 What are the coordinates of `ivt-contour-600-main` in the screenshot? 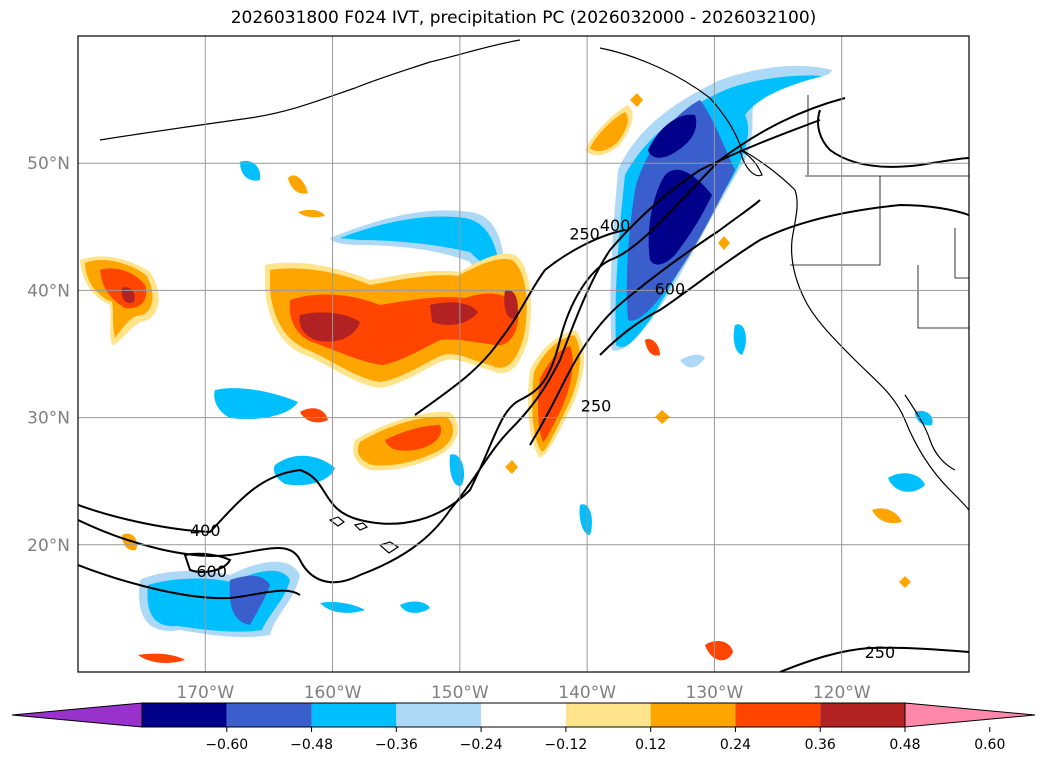 It's located at (189, 582).